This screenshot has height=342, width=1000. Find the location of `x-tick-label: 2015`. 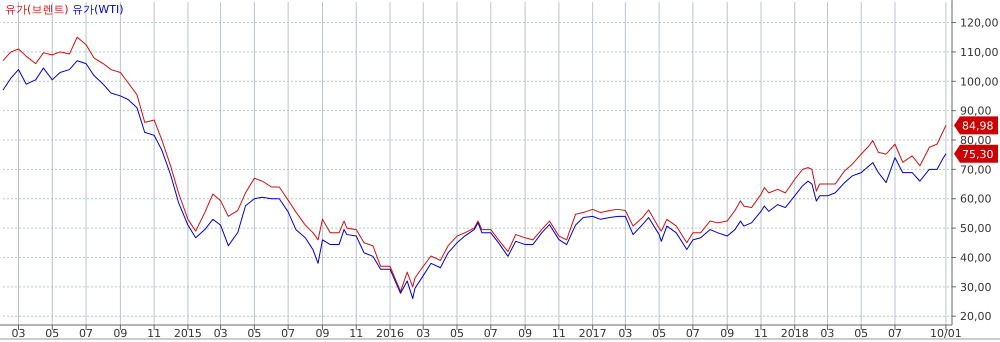

x-tick-label: 2015 is located at coordinates (188, 333).